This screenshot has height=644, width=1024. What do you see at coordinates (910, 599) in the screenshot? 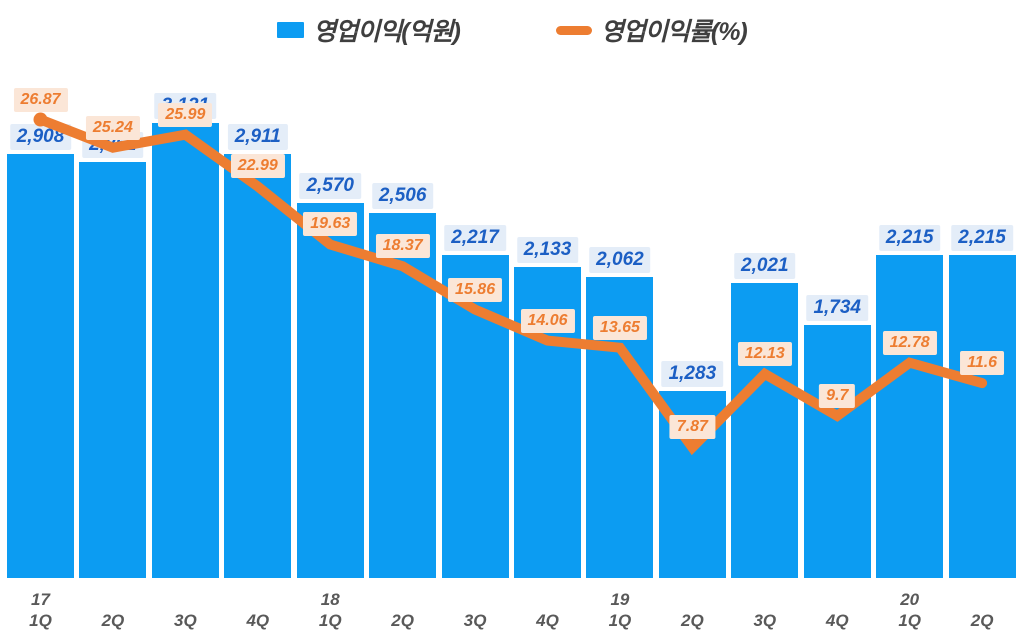
I see `x-axis-year-label: 20` at bounding box center [910, 599].